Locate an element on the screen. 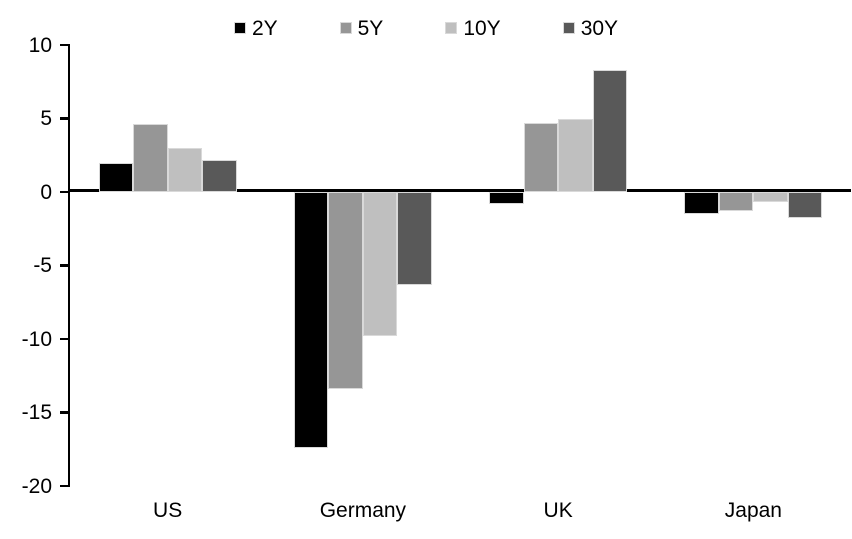 Image resolution: width=852 pixels, height=539 pixels. chart-legend: 2Y 5Y 10Y 30Y is located at coordinates (426, 28).